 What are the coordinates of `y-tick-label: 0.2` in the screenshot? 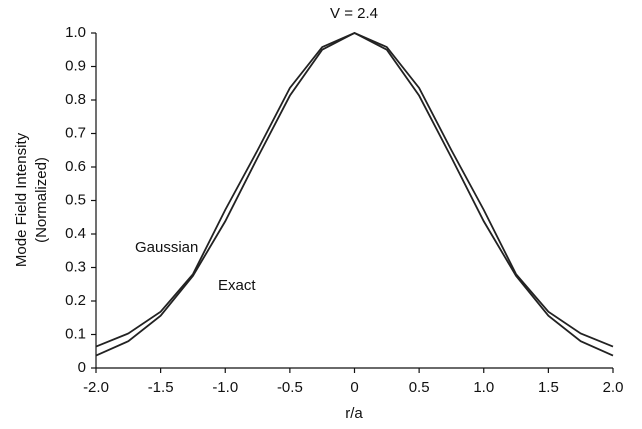 It's located at (75, 300).